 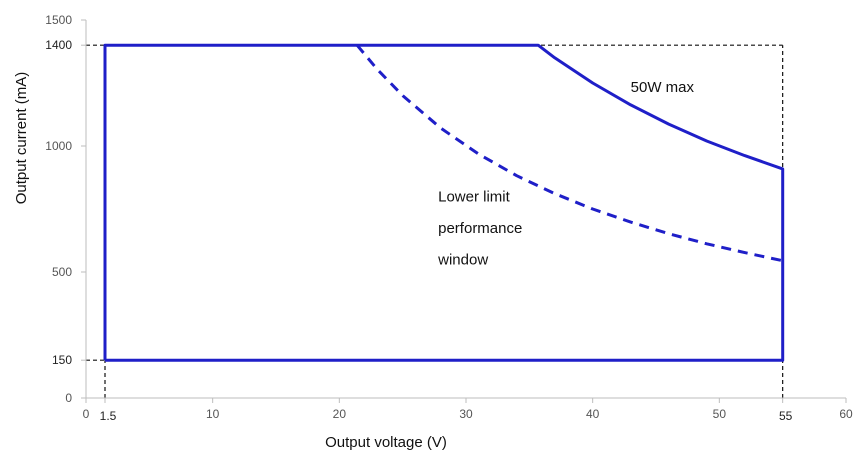 What do you see at coordinates (480, 228) in the screenshot?
I see `annotation-label: performance` at bounding box center [480, 228].